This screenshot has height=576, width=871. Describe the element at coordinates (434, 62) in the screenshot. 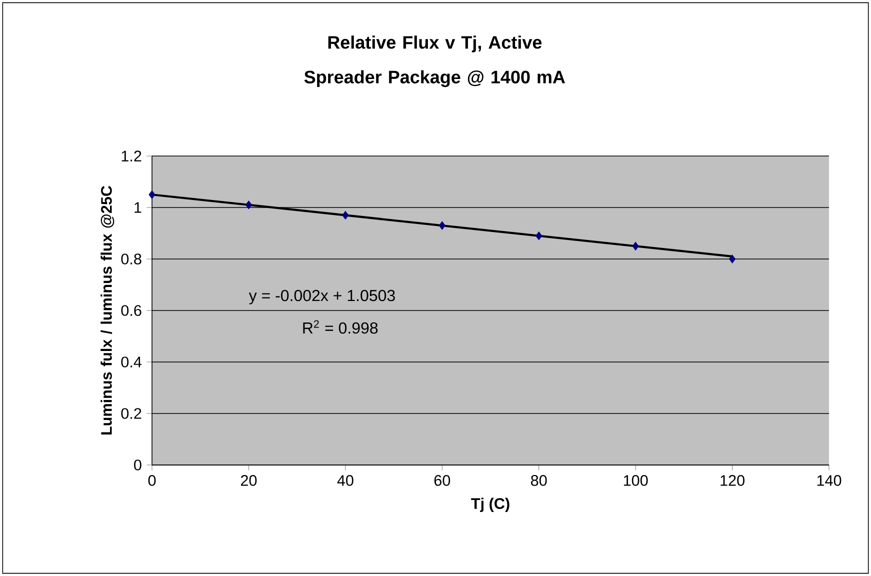

I see `chart-title: Relative Flux v Tj, Active Spreader Package @ 1400 mA` at that location.